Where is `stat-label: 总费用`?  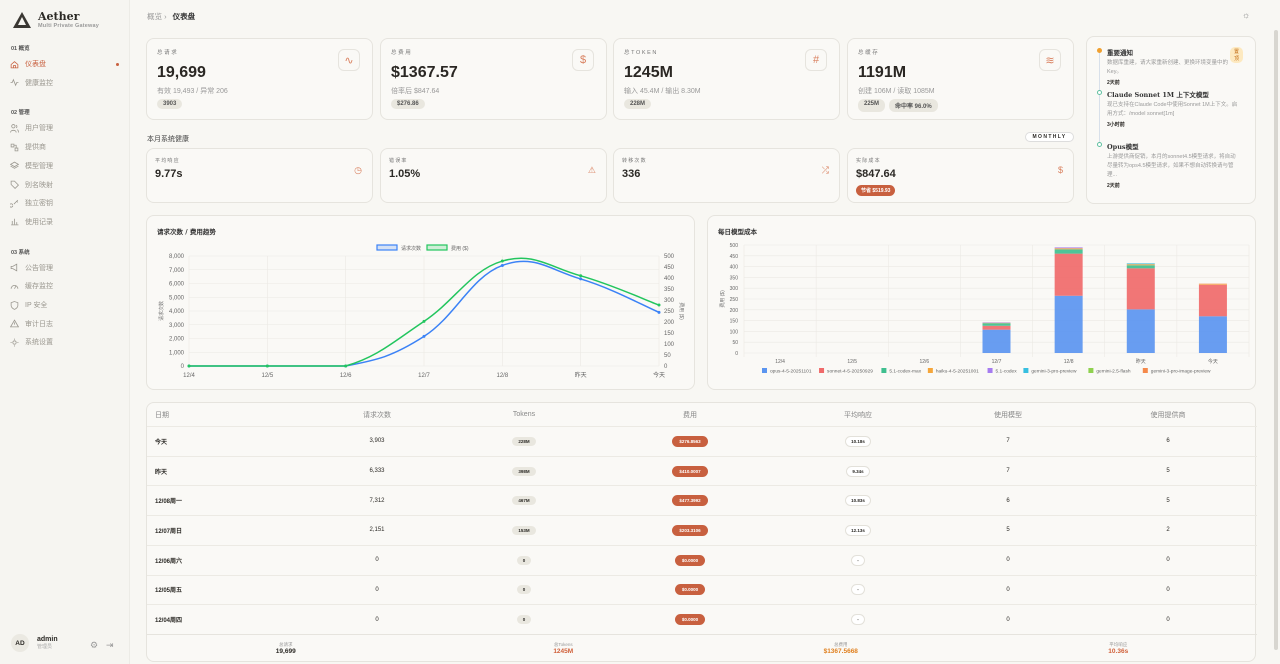 stat-label: 总费用 is located at coordinates (402, 53).